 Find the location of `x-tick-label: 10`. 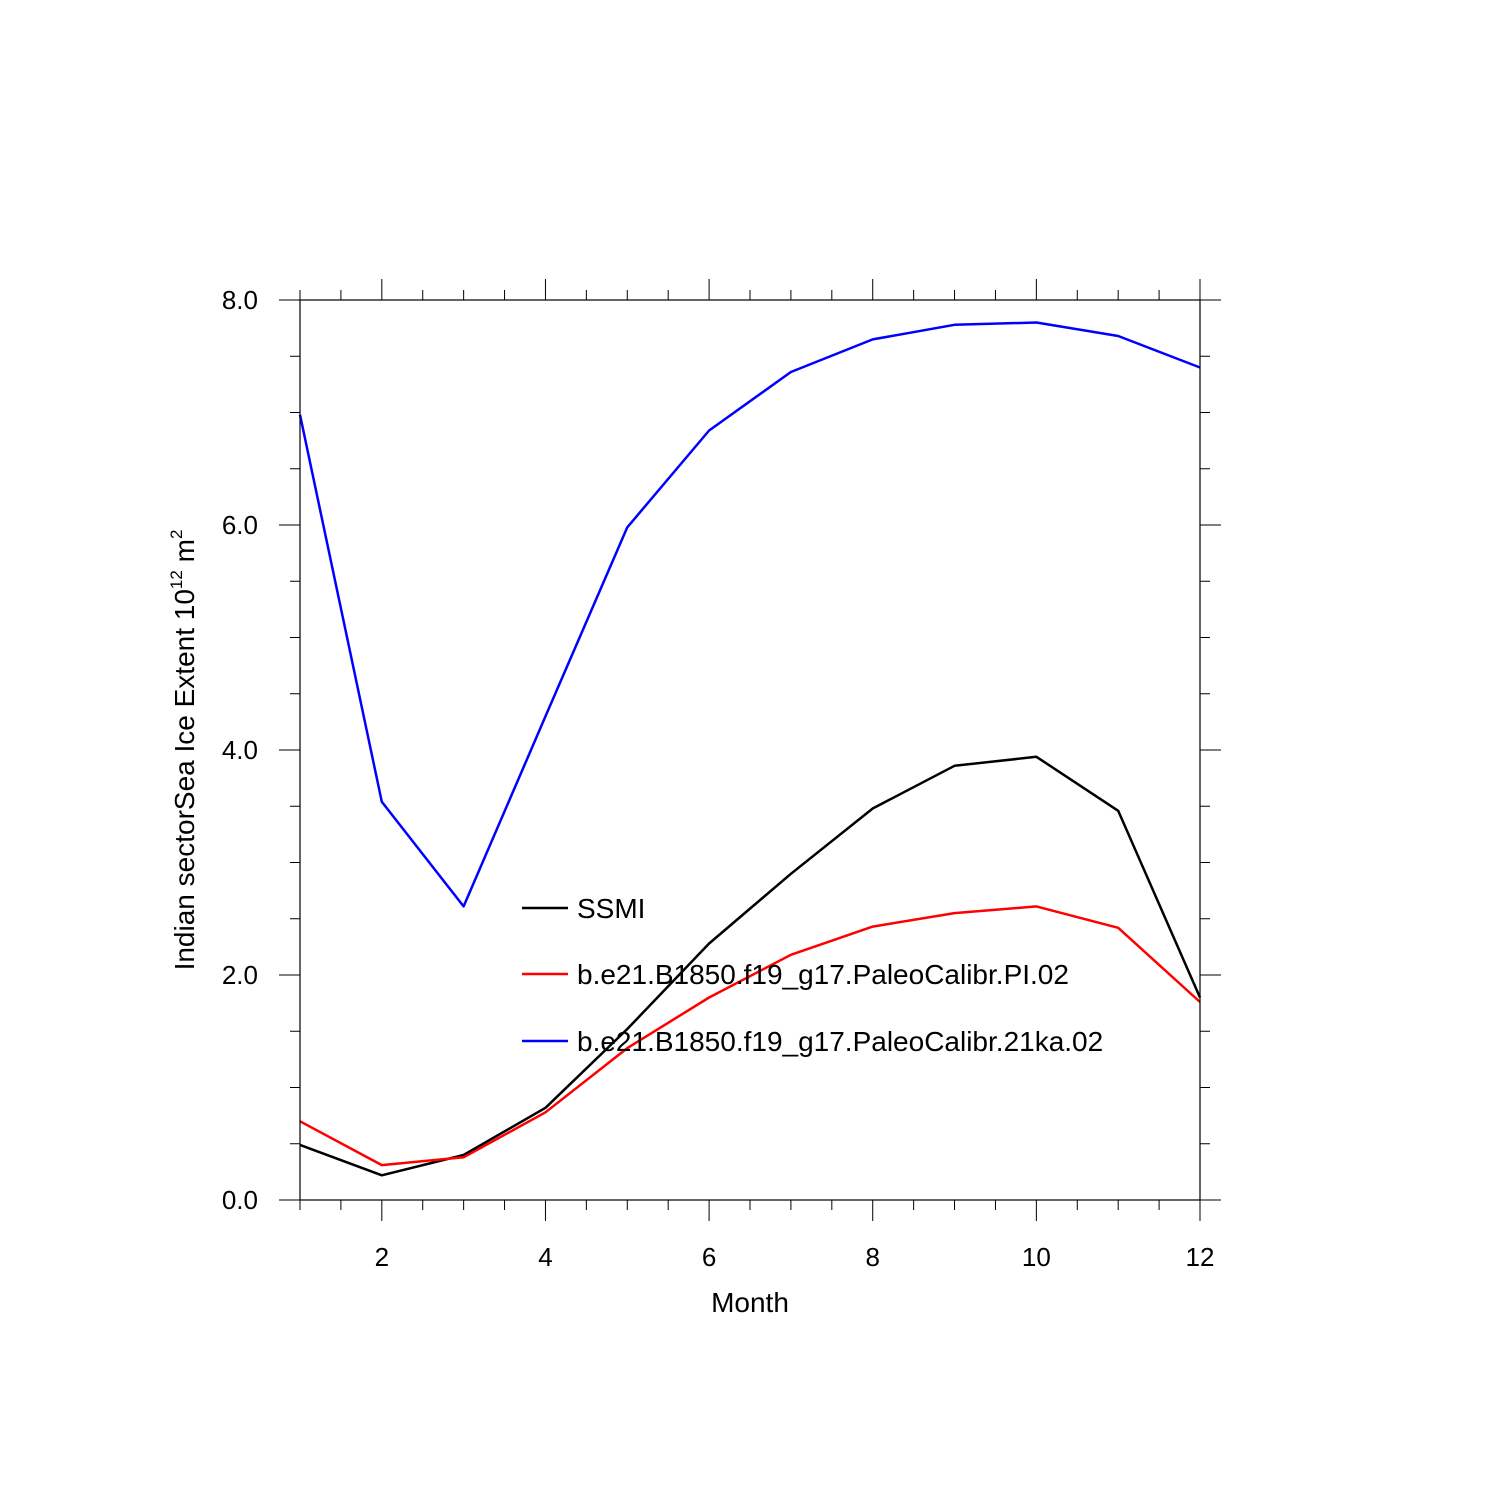

x-tick-label: 10 is located at coordinates (1036, 1257).